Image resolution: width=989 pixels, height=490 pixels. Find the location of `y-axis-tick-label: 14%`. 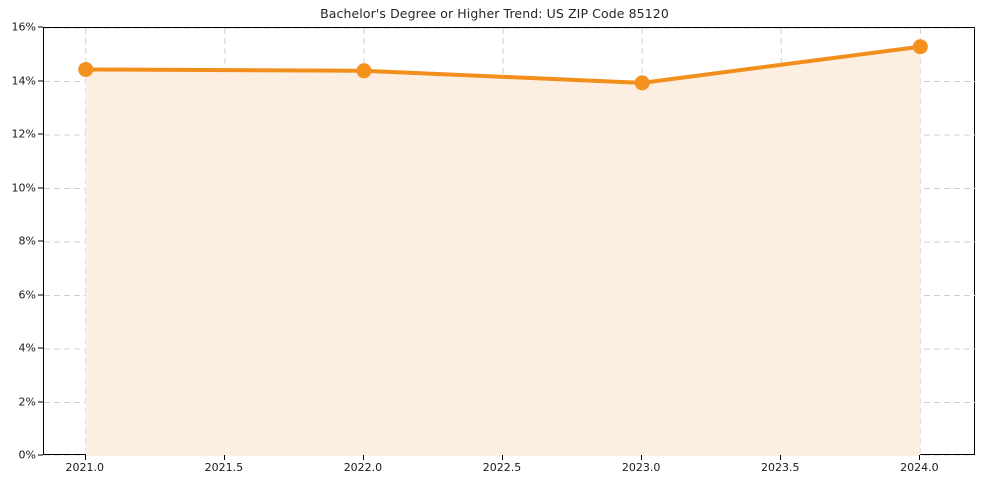

y-axis-tick-label: 14% is located at coordinates (23, 80).